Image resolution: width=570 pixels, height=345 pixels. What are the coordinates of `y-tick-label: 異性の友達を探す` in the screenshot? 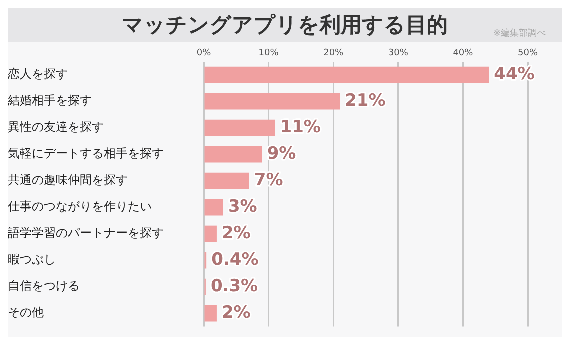 It's located at (56, 127).